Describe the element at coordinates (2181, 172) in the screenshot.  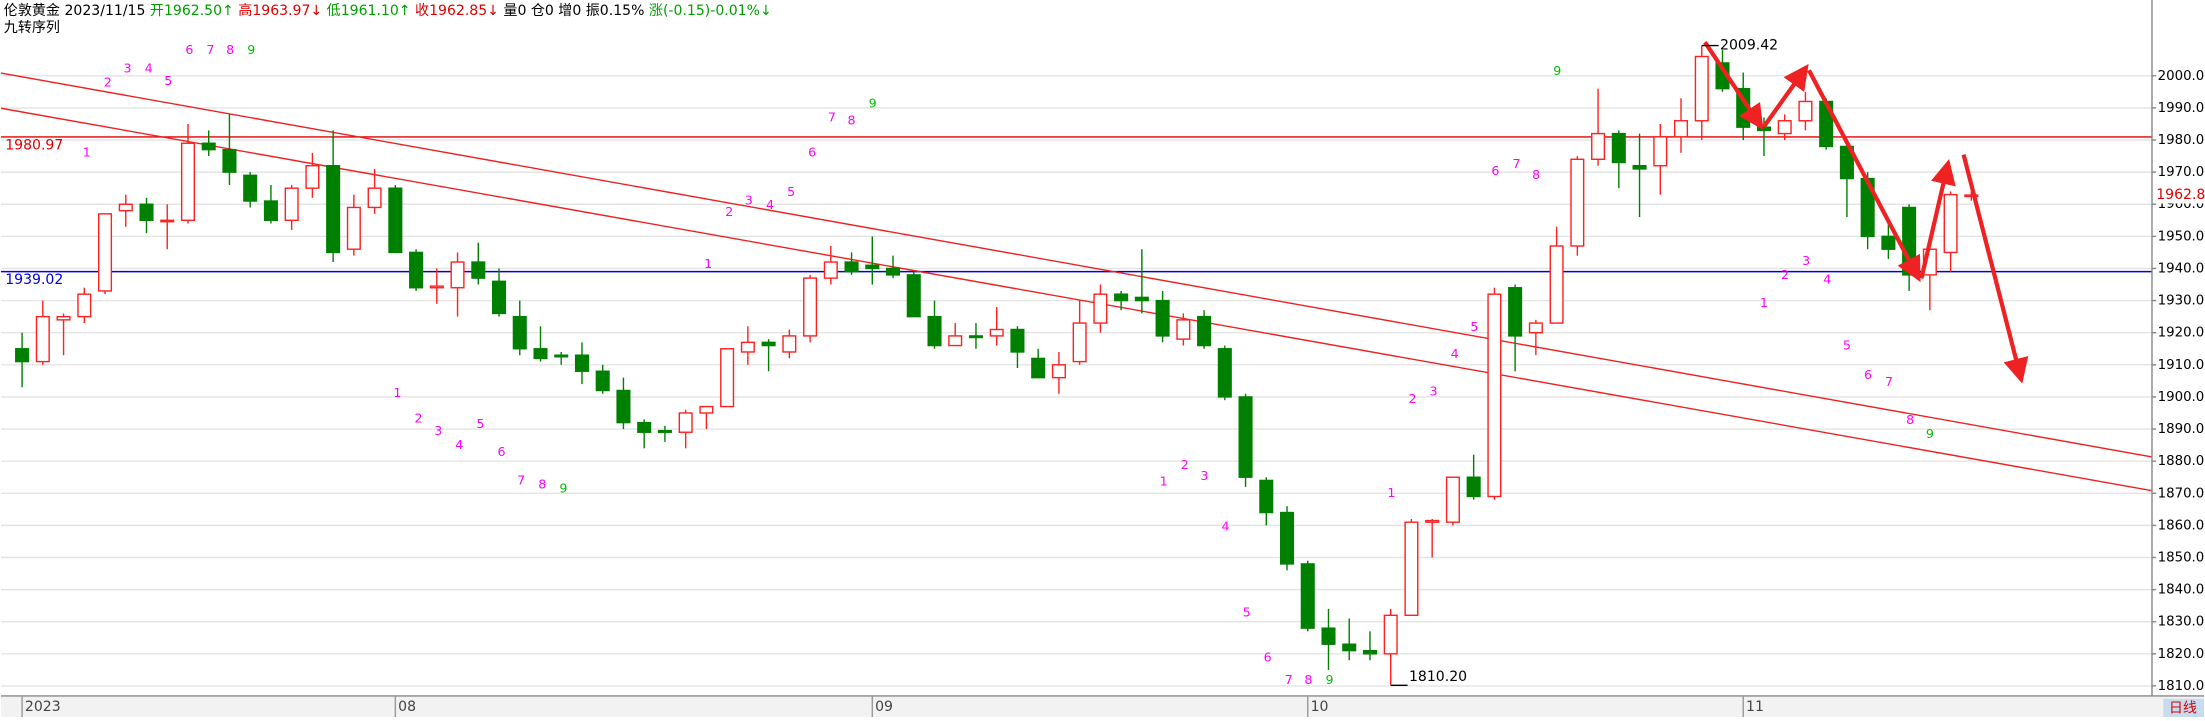
I see `y-tick-label: 1970.00` at that location.